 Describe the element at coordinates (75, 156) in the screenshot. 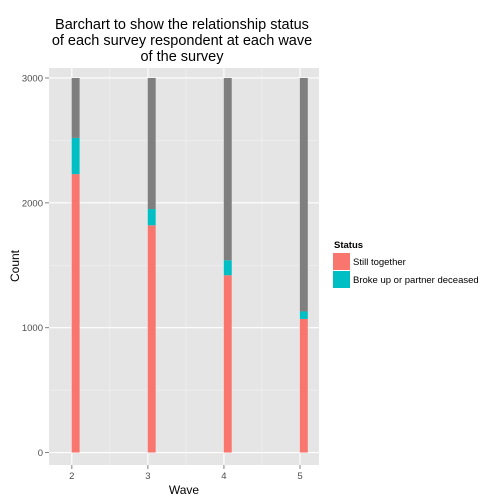

I see `bar-wave-2-broke-up-or-partner-deceased` at that location.